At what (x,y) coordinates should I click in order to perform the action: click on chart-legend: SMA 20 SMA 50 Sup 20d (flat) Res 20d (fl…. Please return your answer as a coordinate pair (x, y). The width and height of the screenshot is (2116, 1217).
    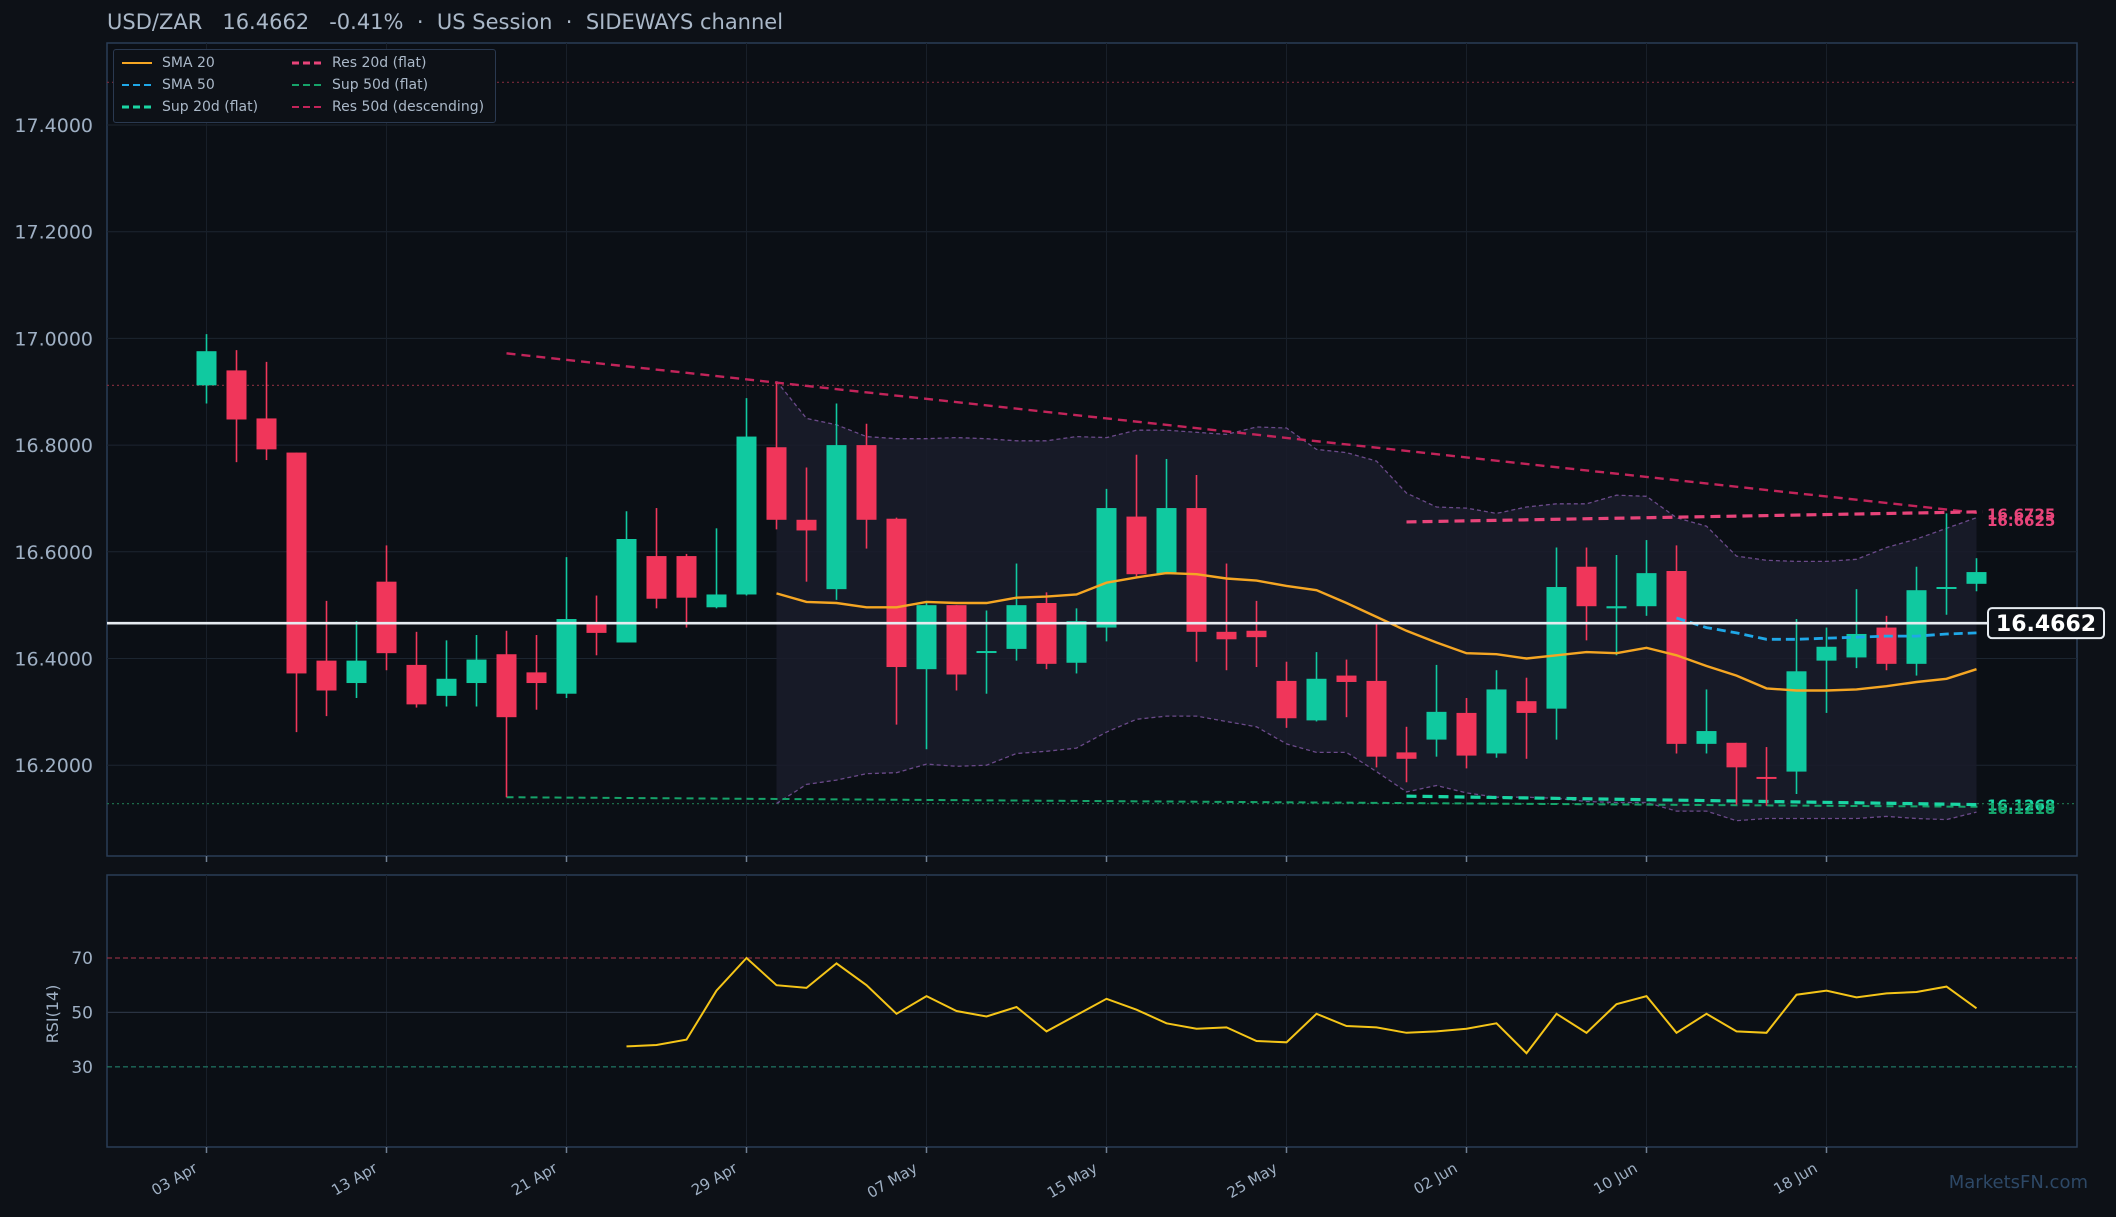
    Looking at the image, I should click on (304, 86).